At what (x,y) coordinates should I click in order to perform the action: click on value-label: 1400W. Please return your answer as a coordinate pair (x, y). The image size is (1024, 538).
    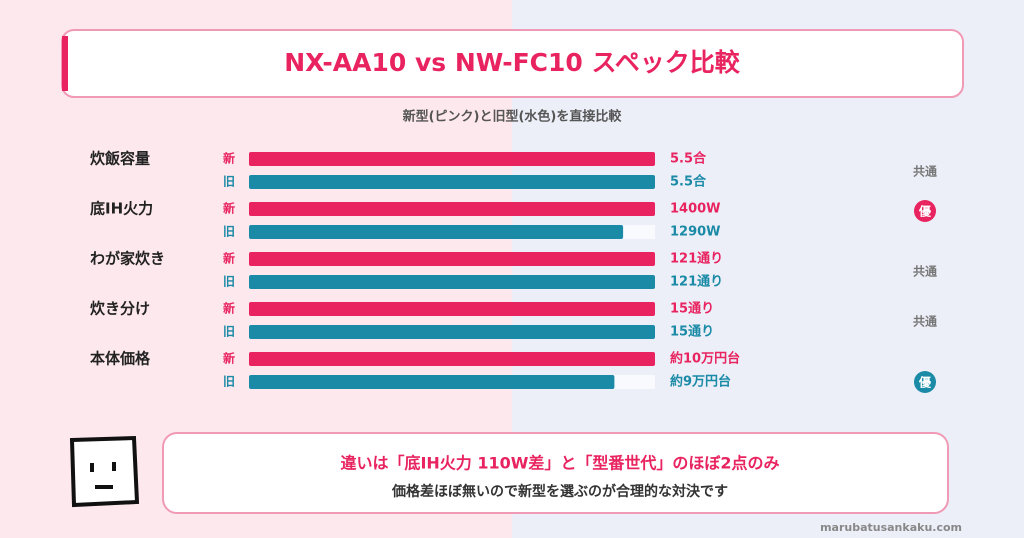
    Looking at the image, I should click on (695, 209).